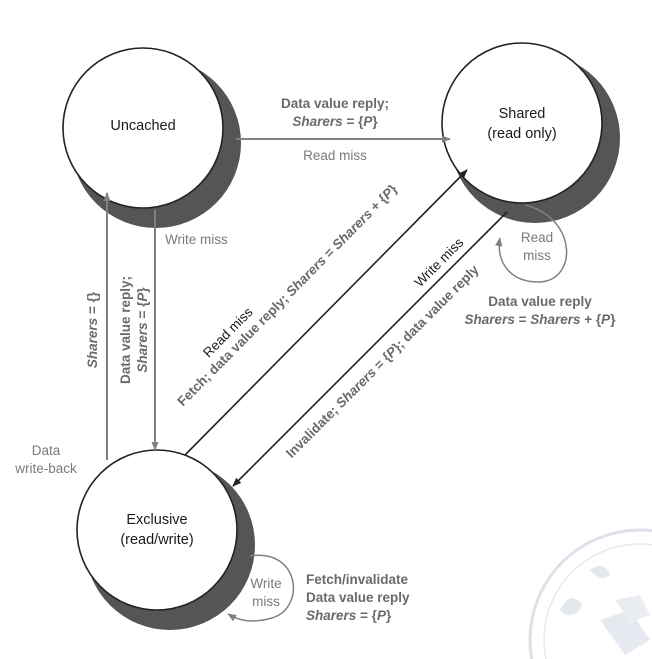  What do you see at coordinates (357, 579) in the screenshot?
I see `label-exclusive-self-action-1: Fetch/invalidate` at bounding box center [357, 579].